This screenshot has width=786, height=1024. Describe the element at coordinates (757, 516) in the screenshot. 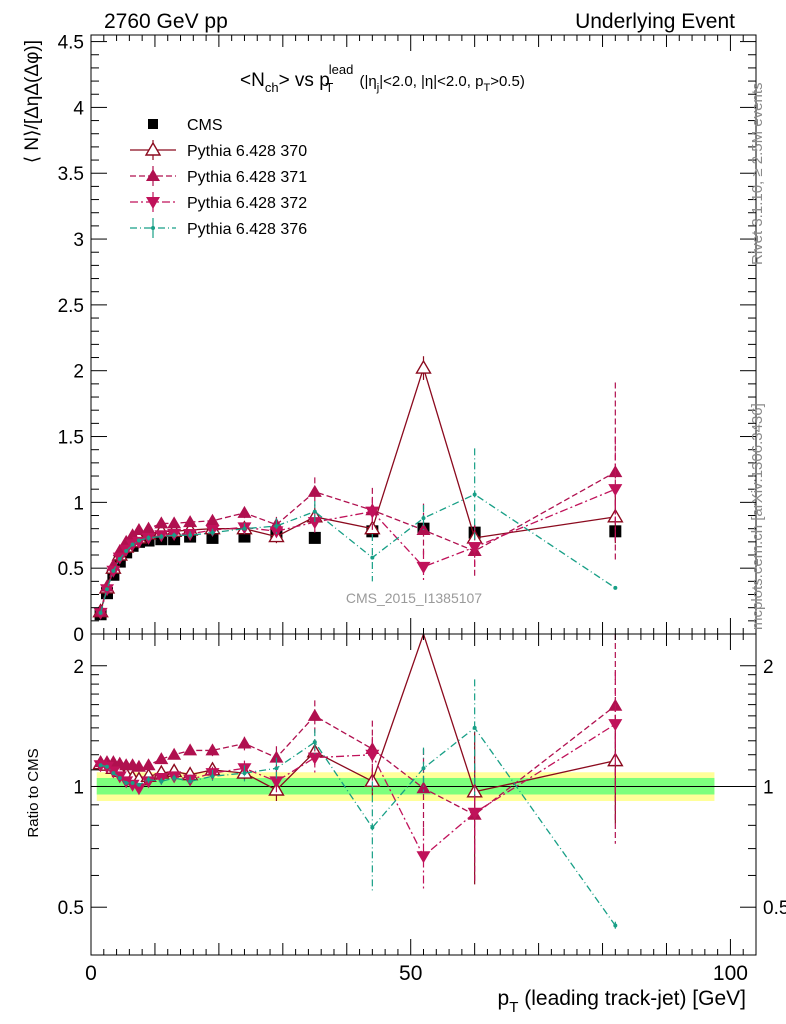

I see `side-label-bottom: mcplots.cern.ch [arXiv:1306.3436]` at that location.